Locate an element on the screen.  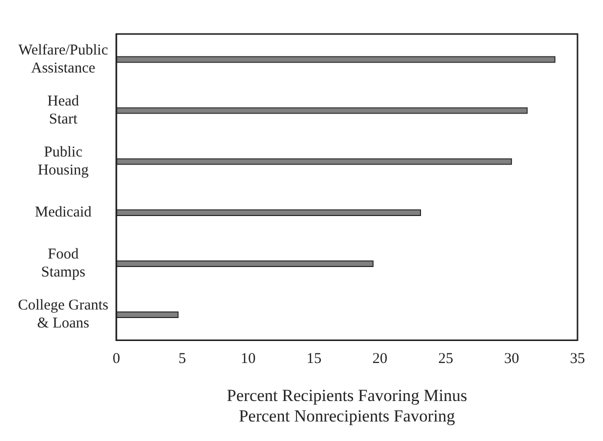
x-tick-label: 25 is located at coordinates (446, 359).